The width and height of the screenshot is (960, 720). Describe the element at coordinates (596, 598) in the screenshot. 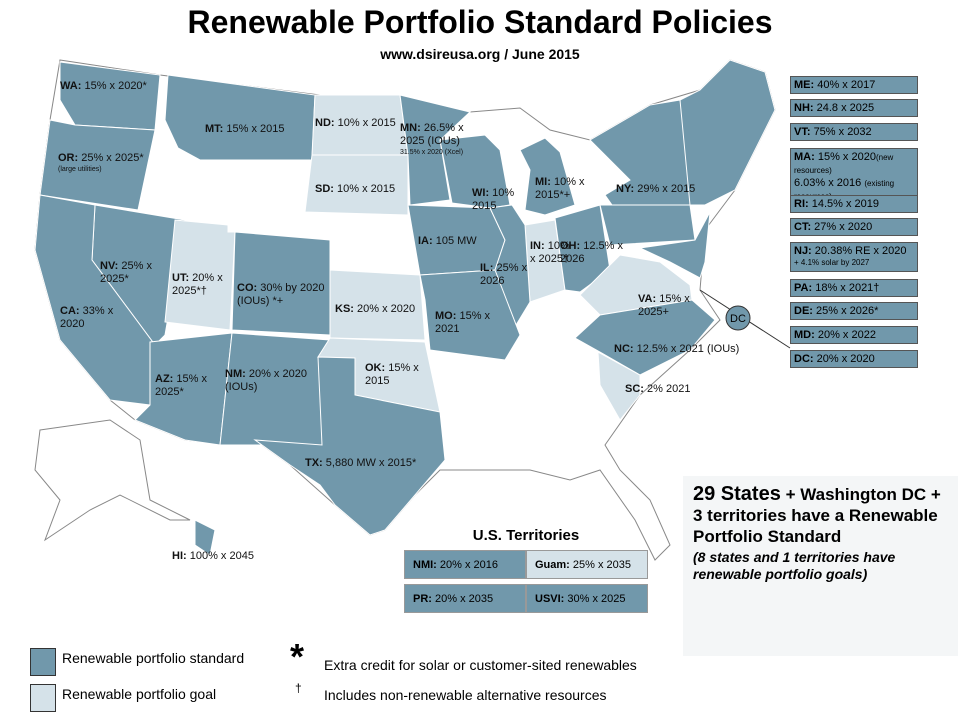

I see `territory-policy: 30% x 2025` at that location.